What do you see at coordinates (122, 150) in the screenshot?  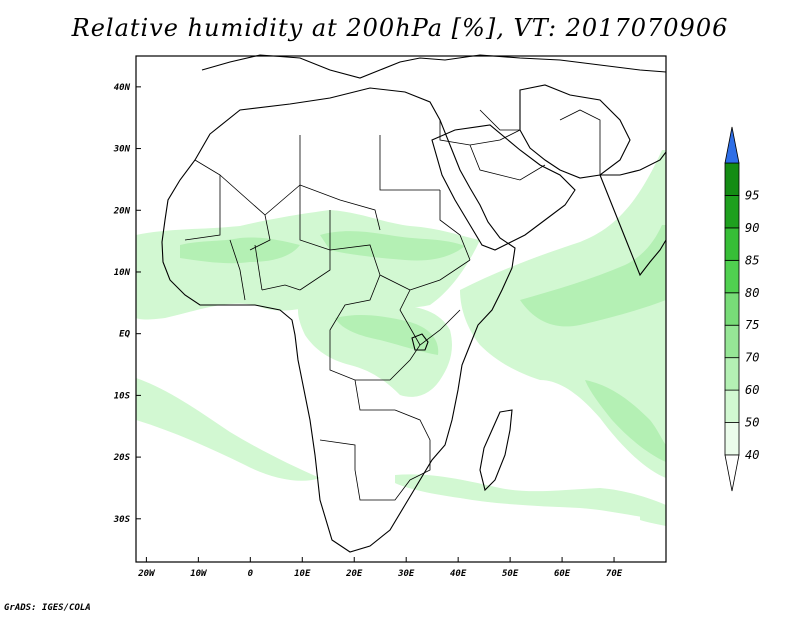 I see `lat-tick-label: 30N` at bounding box center [122, 150].